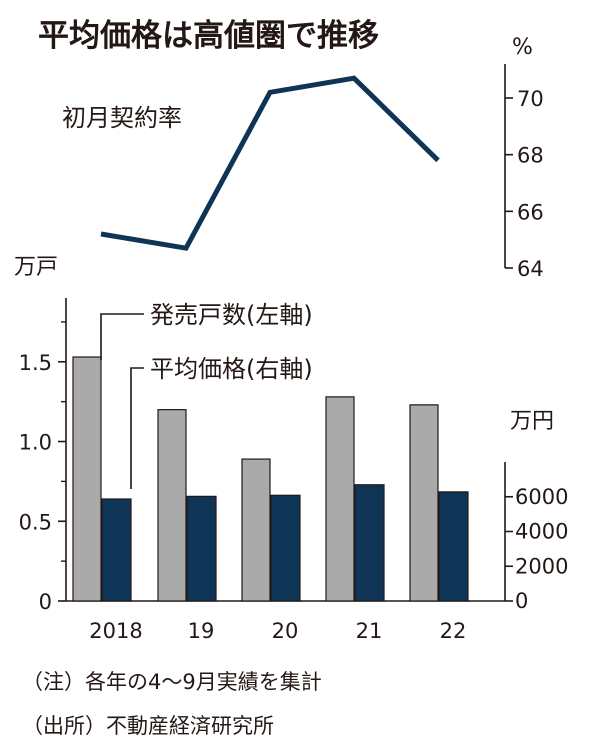 This screenshot has width=596, height=756. Describe the element at coordinates (115, 631) in the screenshot. I see `x-tick-label: 2018` at that location.